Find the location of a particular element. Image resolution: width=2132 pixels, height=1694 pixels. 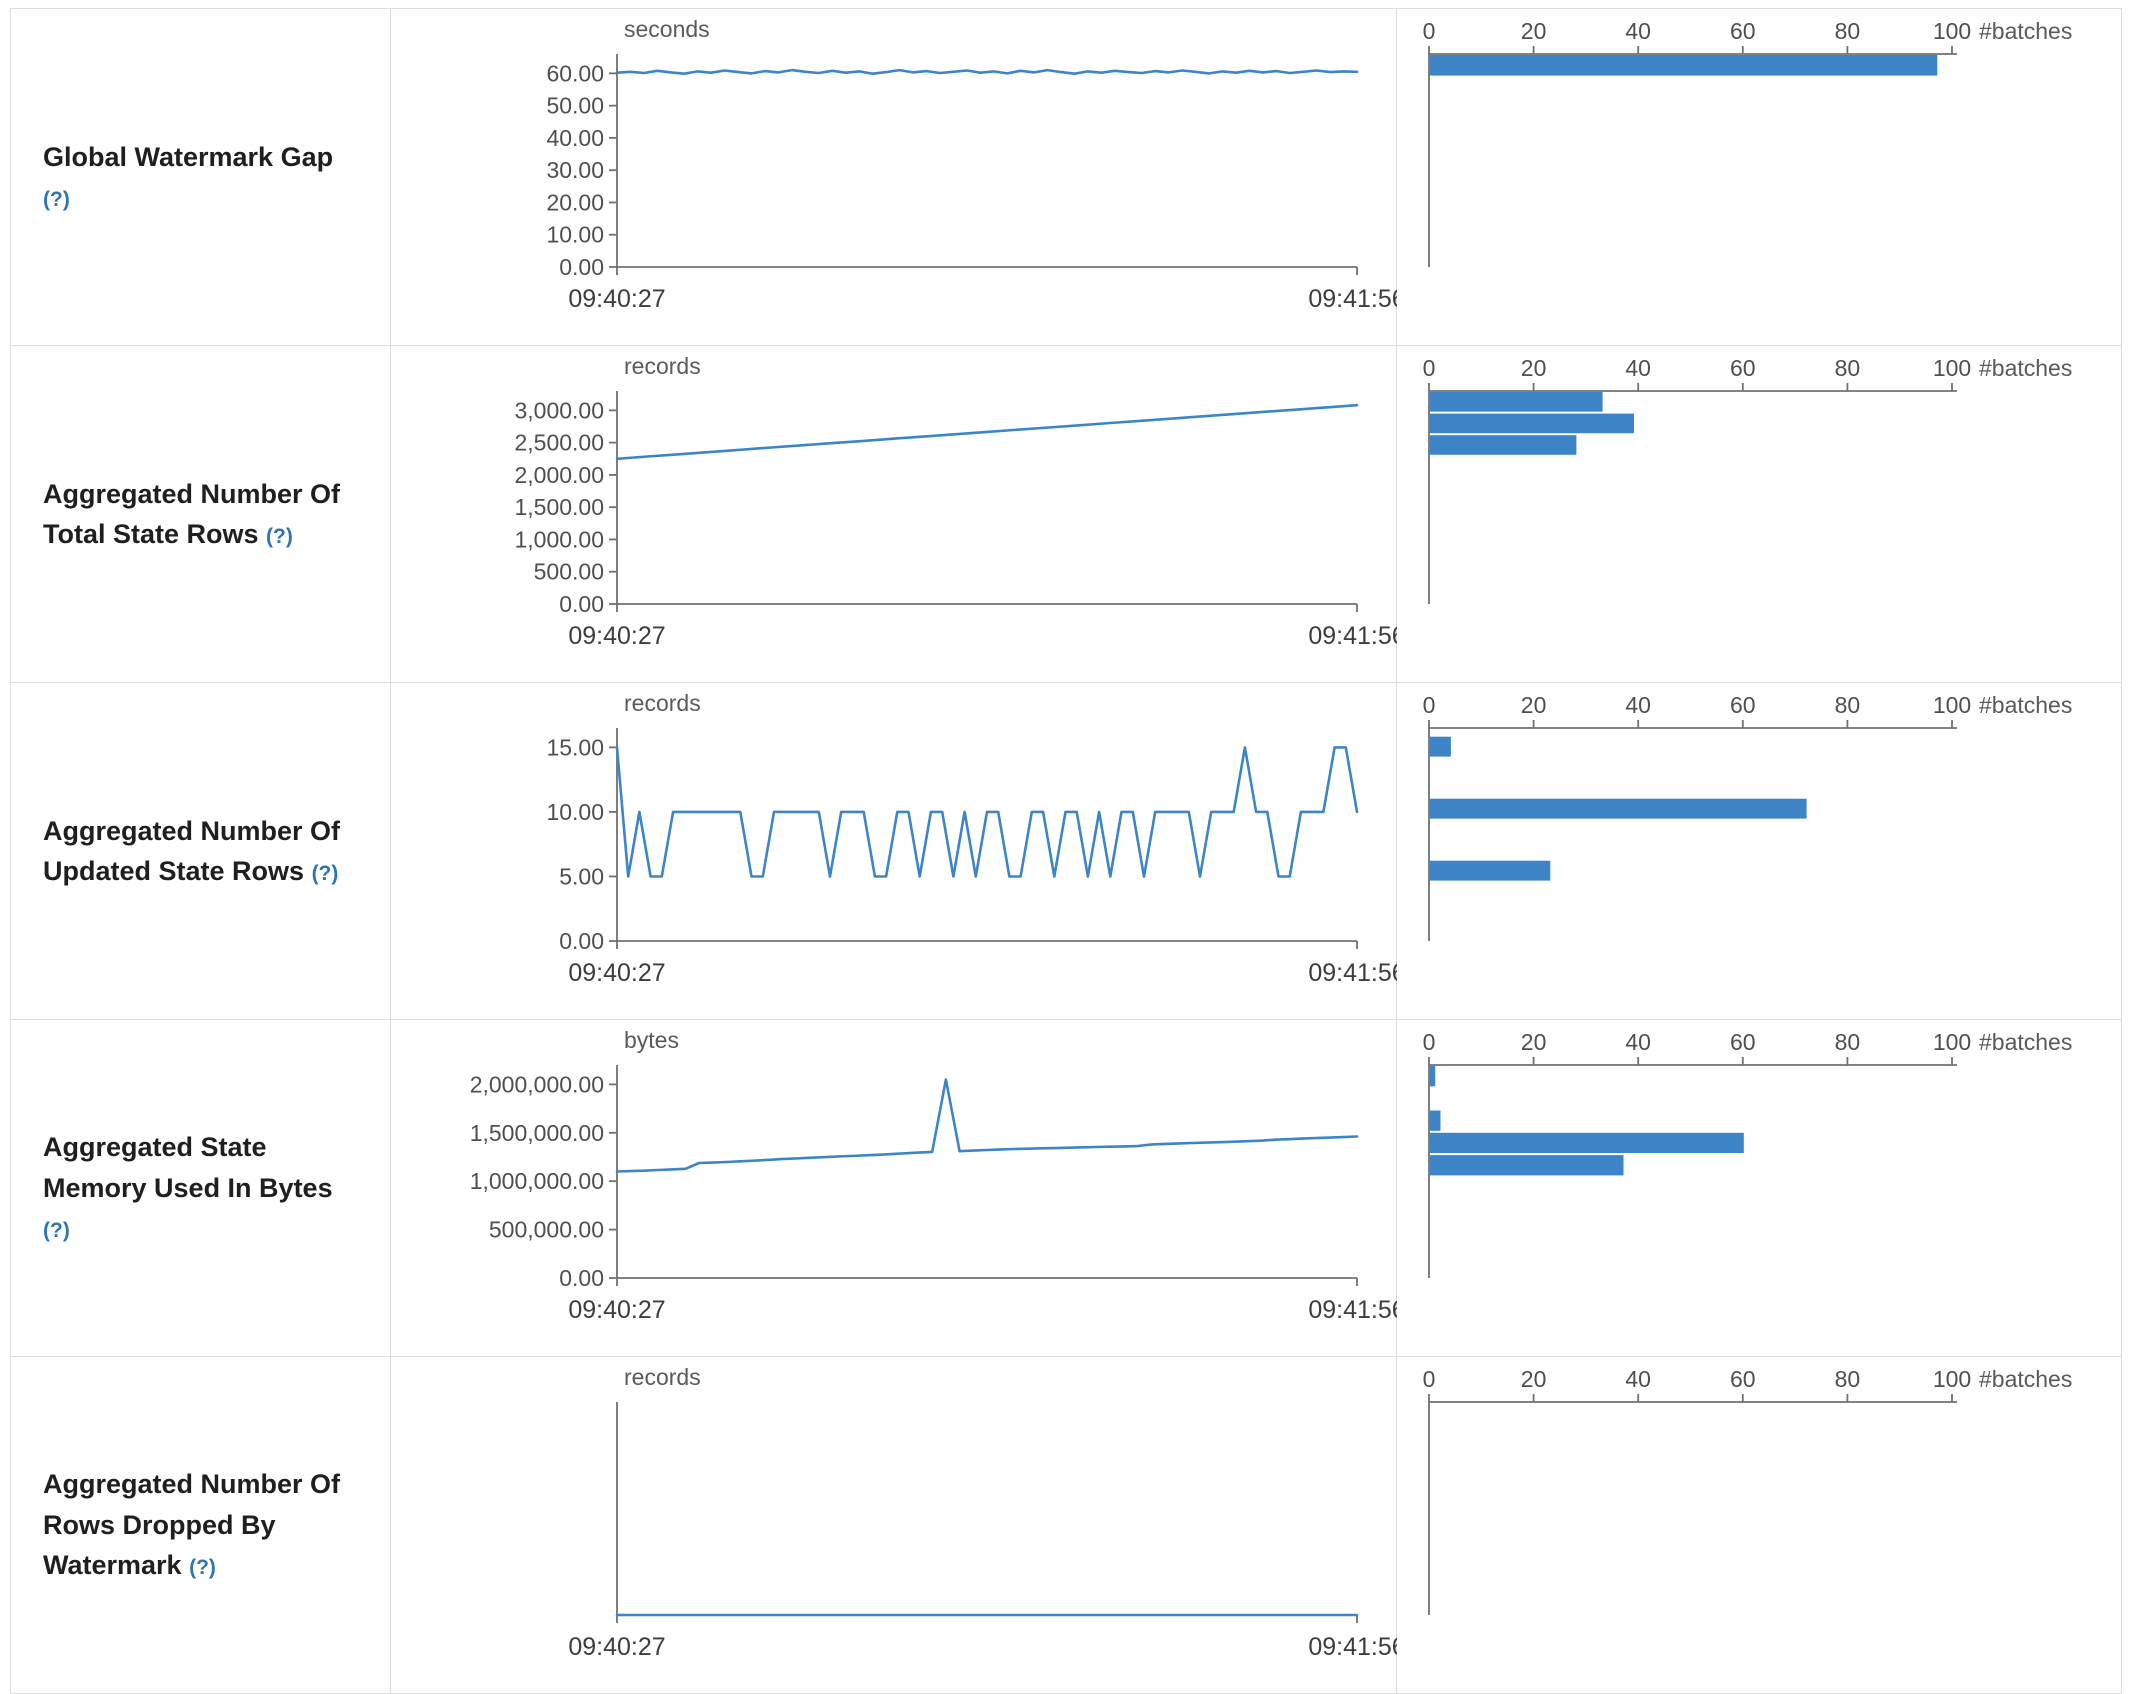

svg-text: 40.00 is located at coordinates (575, 138).